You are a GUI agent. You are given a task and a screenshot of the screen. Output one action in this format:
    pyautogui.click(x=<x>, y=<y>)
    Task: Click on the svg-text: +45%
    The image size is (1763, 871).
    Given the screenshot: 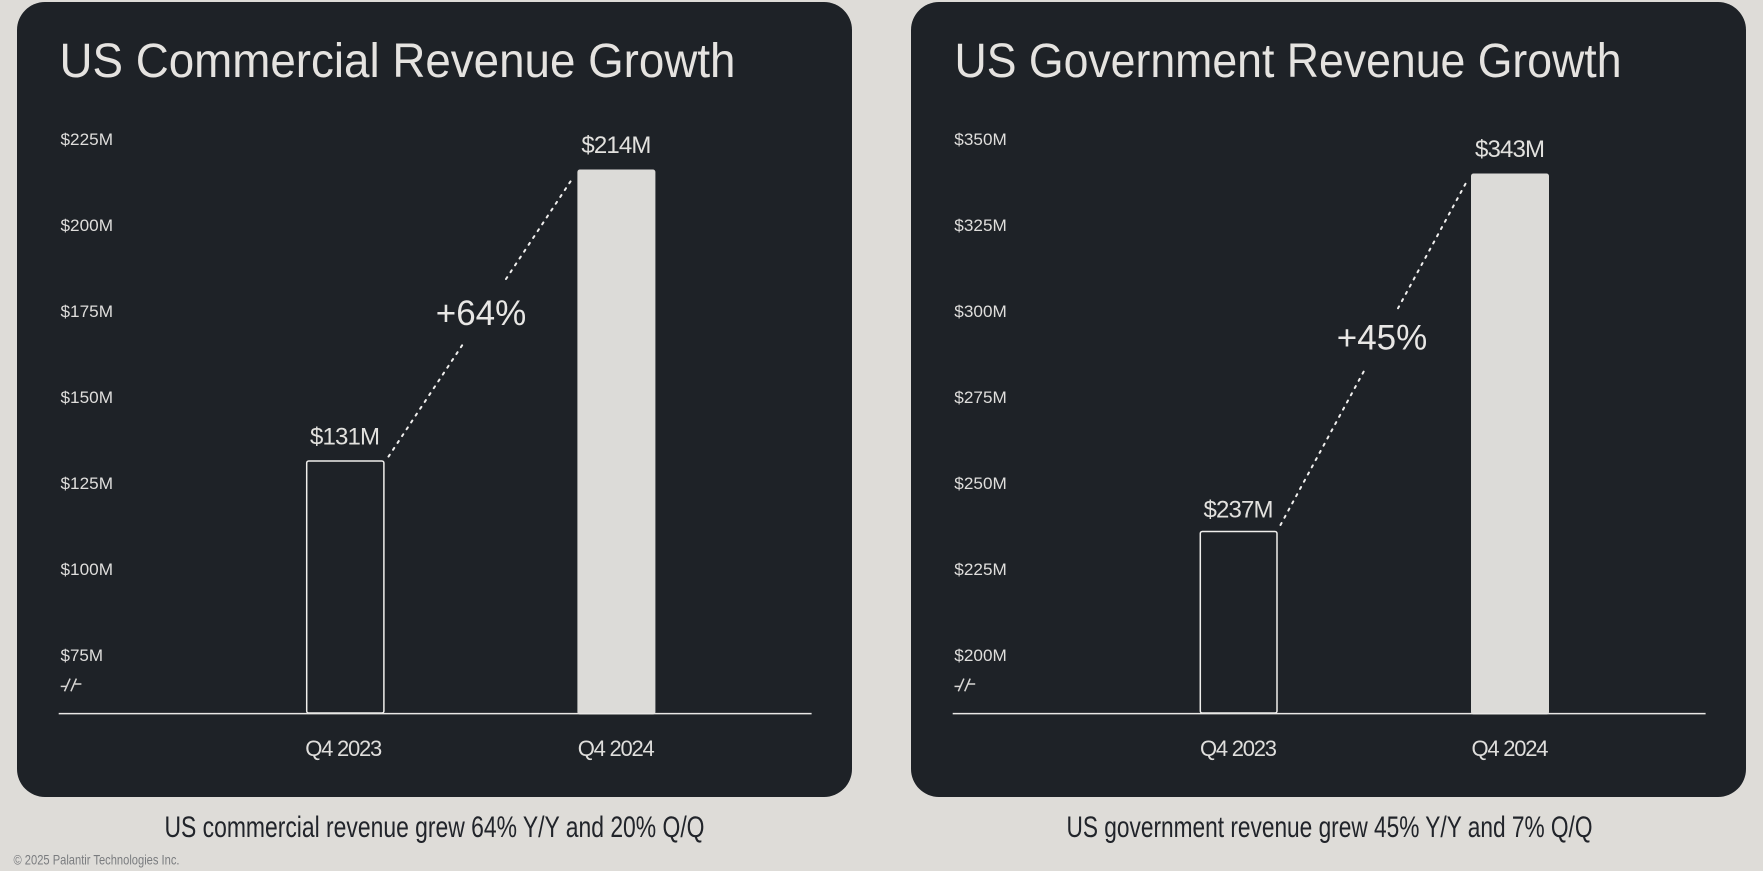 What is the action you would take?
    pyautogui.click(x=1382, y=338)
    